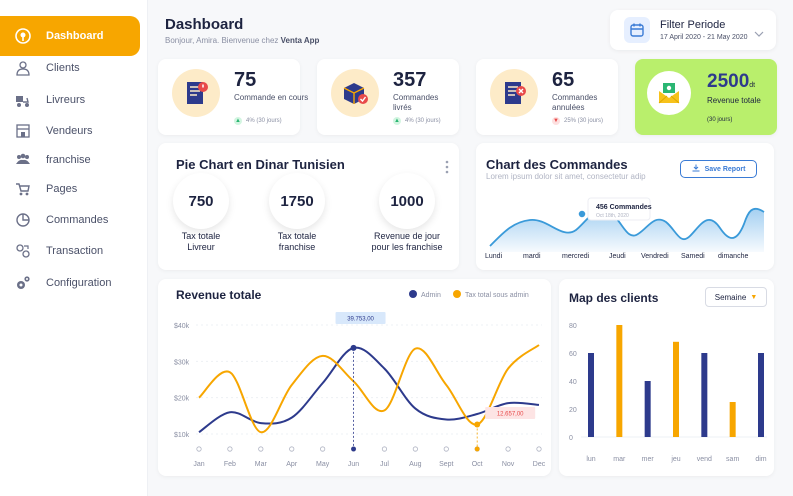 The height and width of the screenshot is (496, 793). I want to click on series-line-admin, so click(369, 390).